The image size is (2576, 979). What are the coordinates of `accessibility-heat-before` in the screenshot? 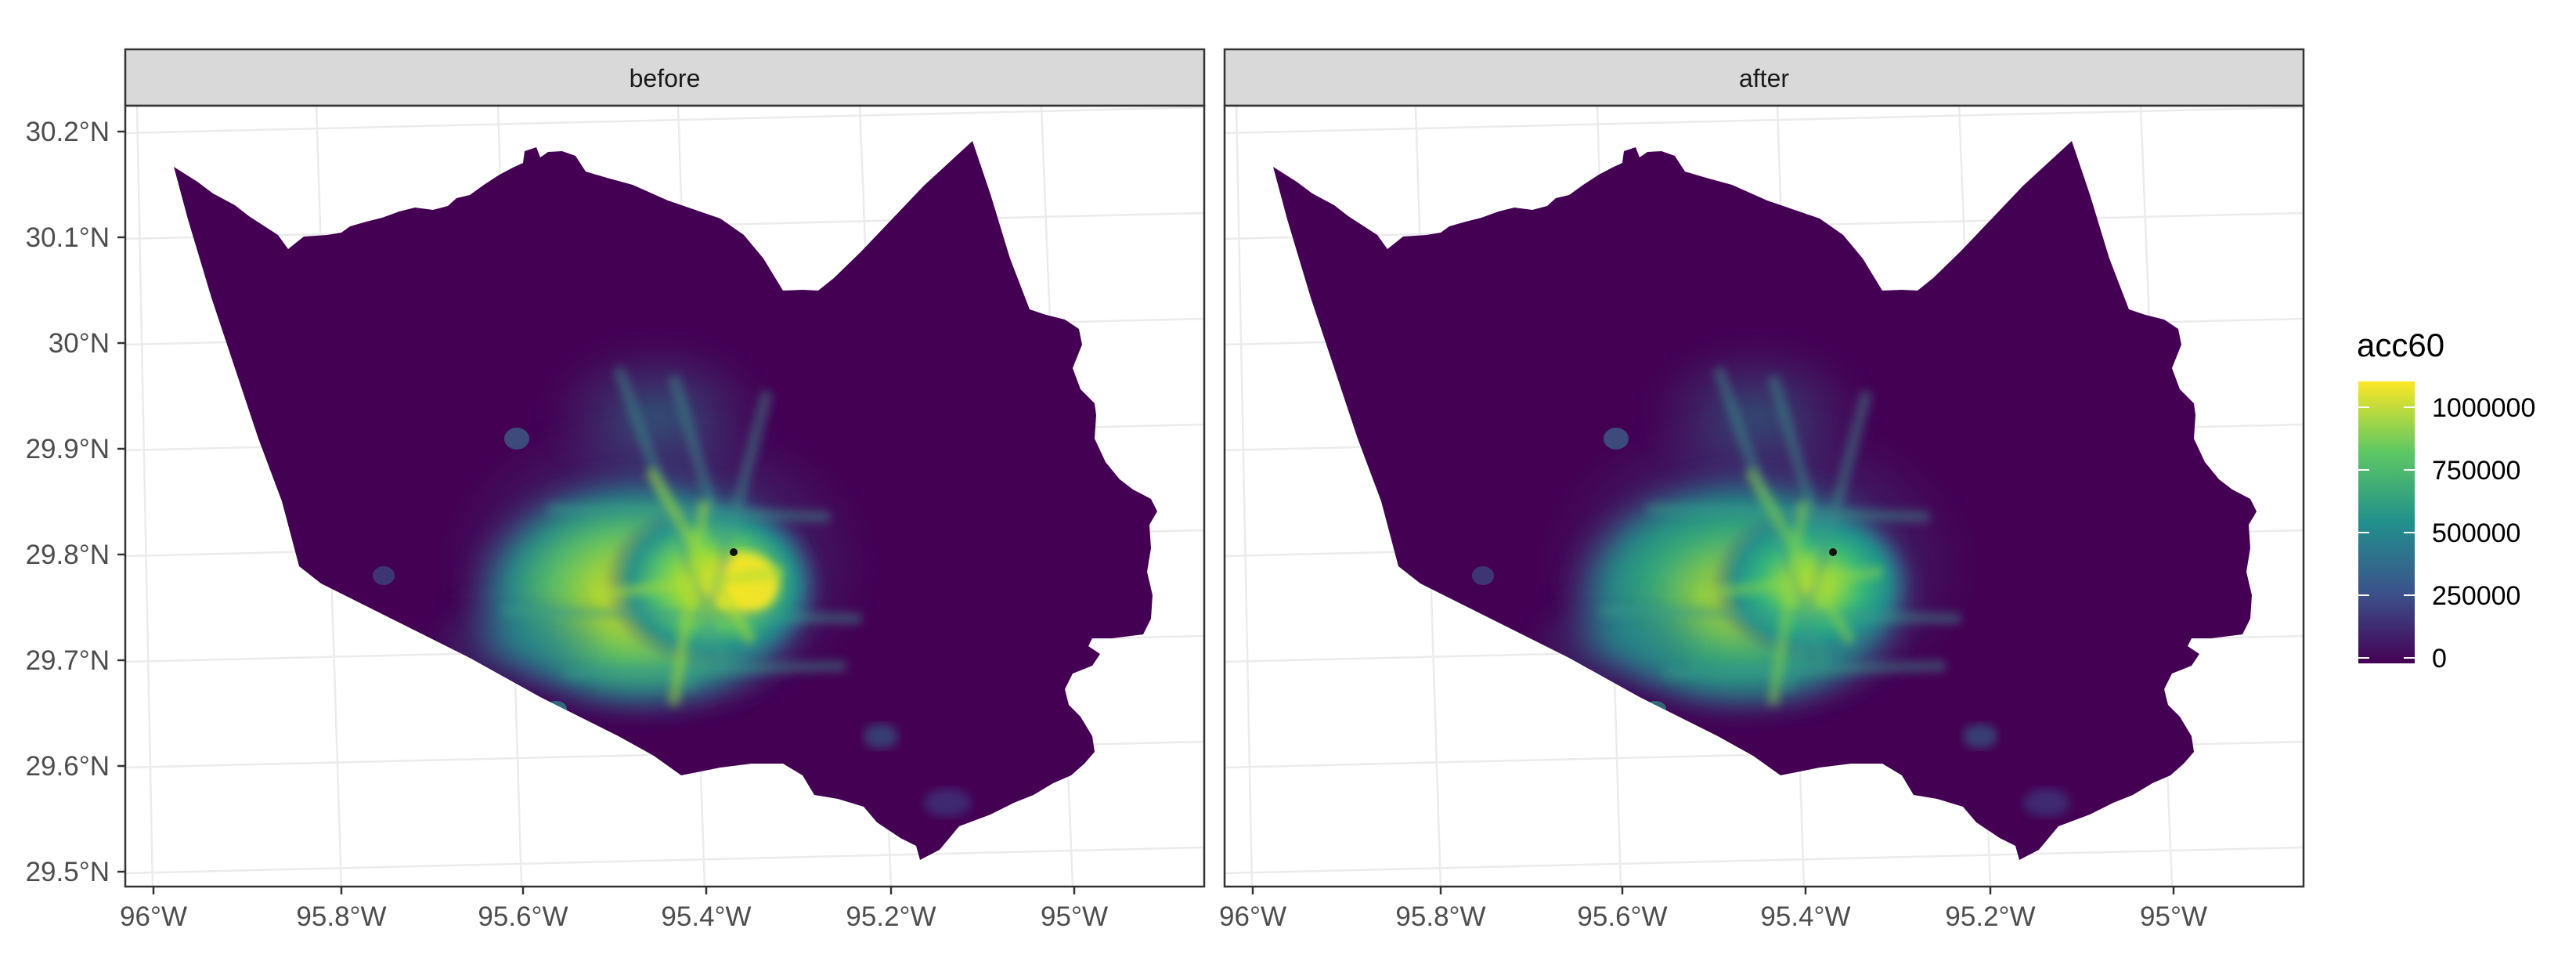 It's located at (672, 577).